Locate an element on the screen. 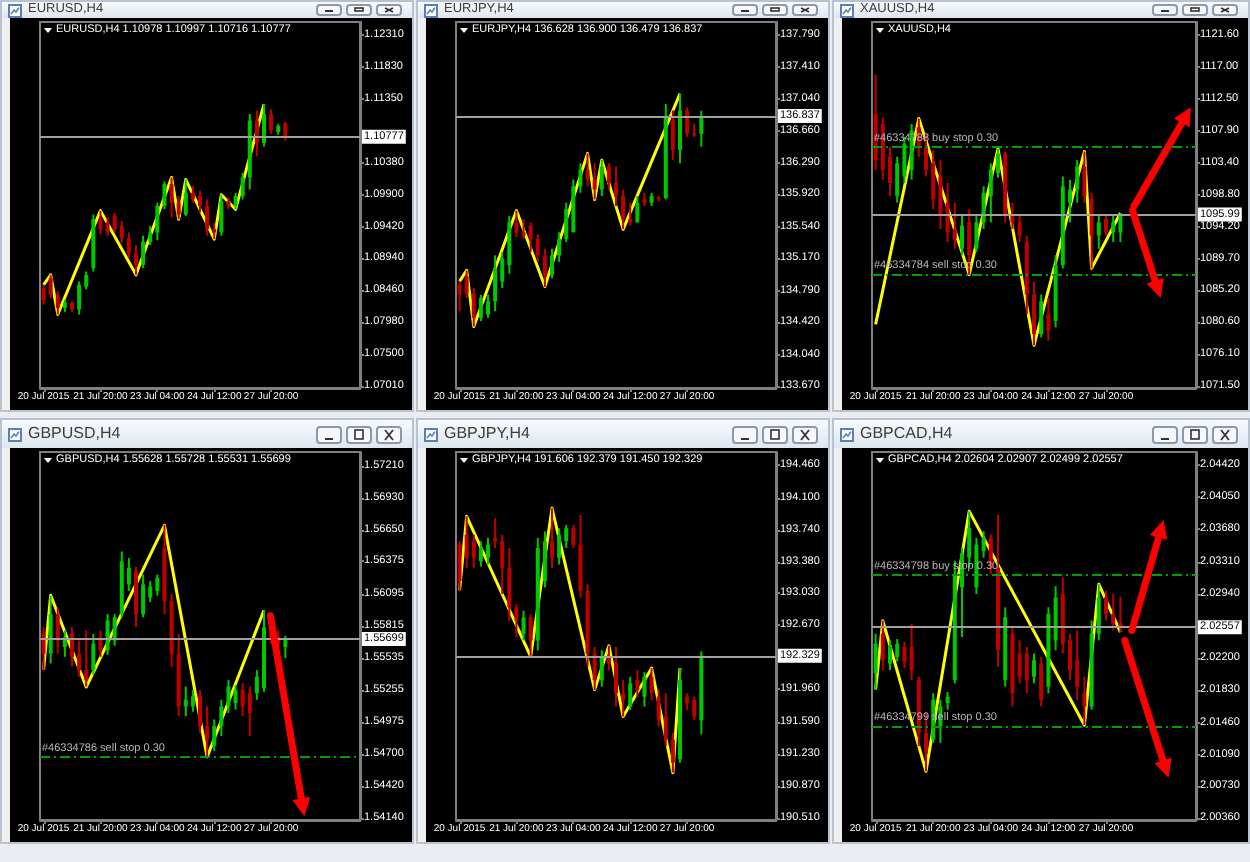  chart-title: GBPUSD,H4 is located at coordinates (74, 434).